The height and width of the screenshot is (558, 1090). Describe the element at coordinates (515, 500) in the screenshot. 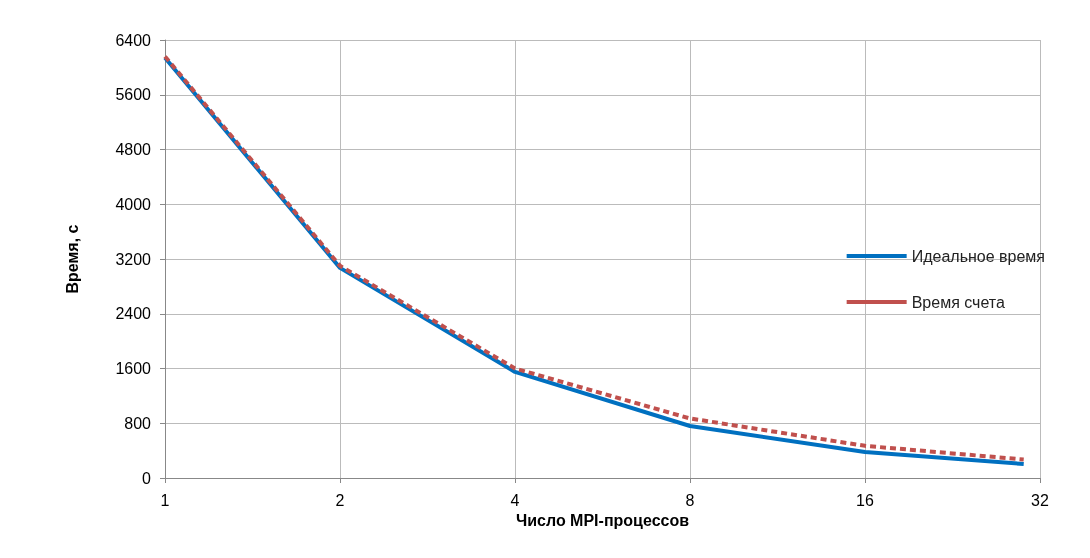

I see `x-tick-label: 4` at that location.